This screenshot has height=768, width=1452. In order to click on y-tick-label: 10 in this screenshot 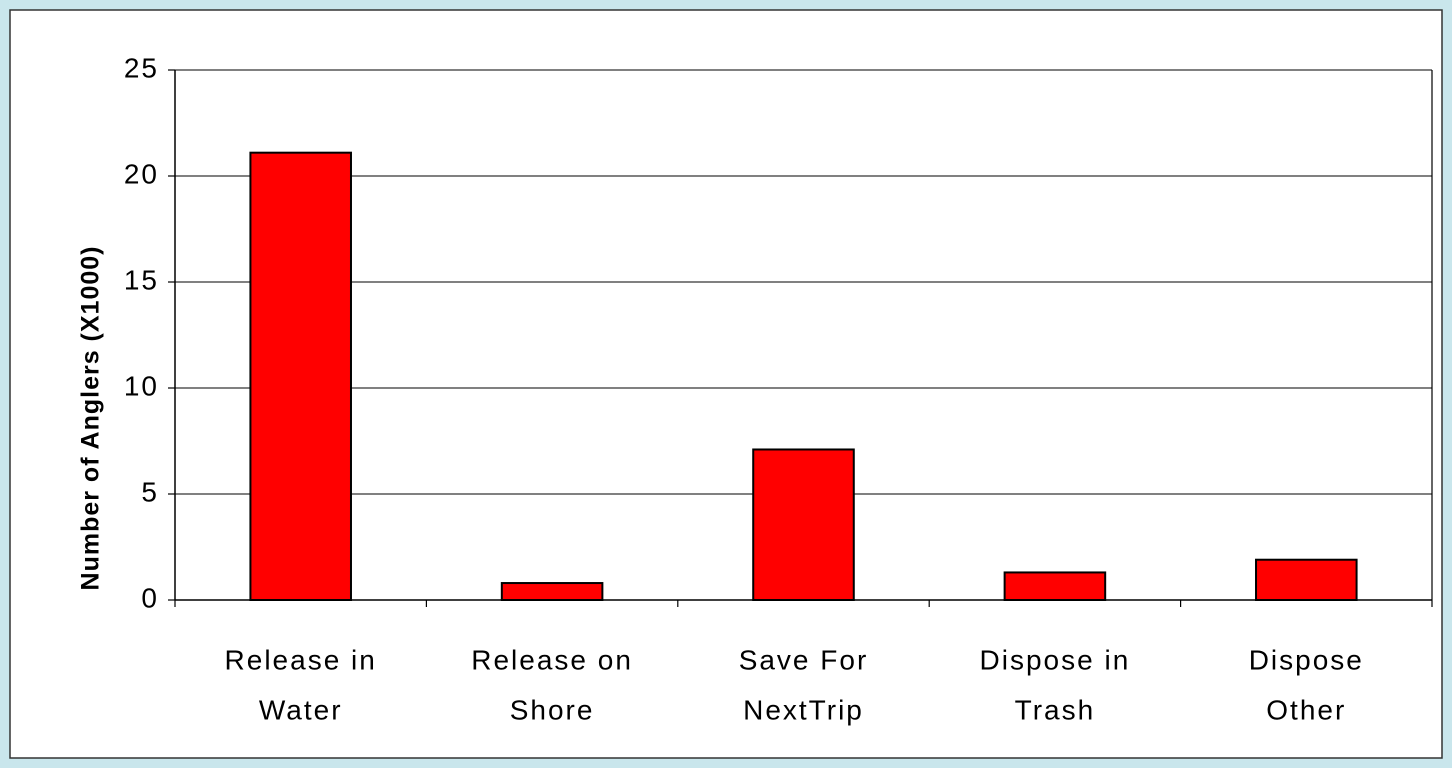, I will do `click(141, 385)`.